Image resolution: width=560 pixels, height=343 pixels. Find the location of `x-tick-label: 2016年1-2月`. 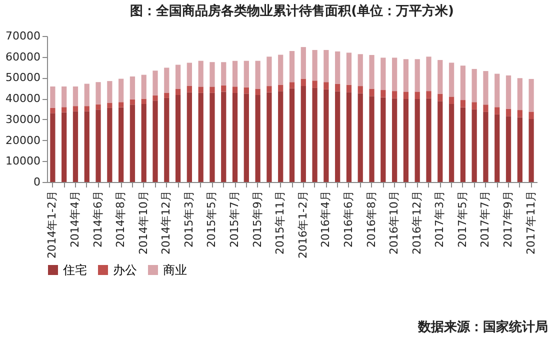

x-tick-label: 2016年1-2月 is located at coordinates (303, 224).